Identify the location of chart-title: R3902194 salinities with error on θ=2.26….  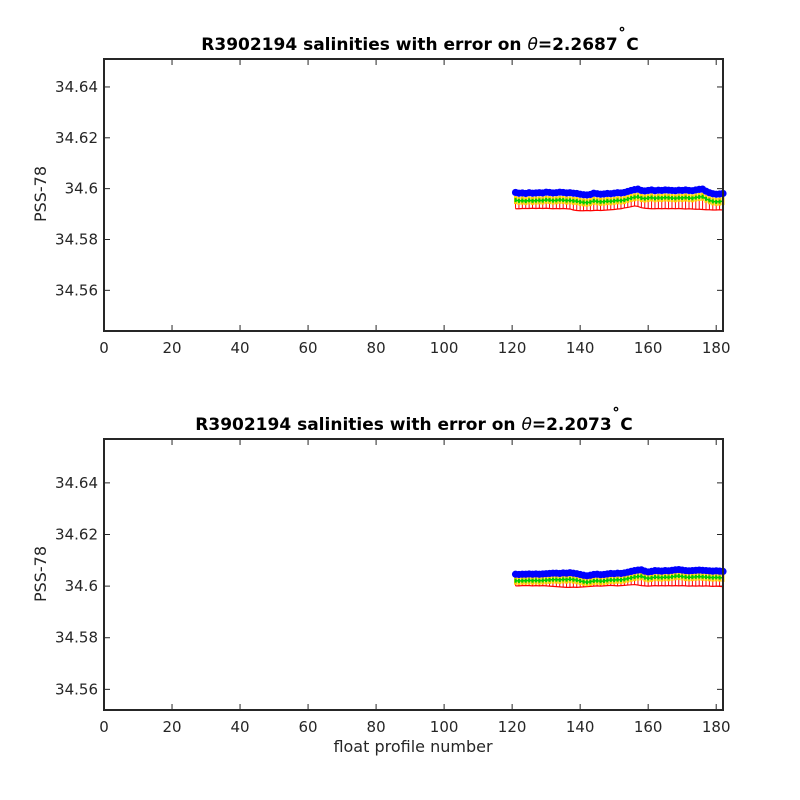
(419, 40).